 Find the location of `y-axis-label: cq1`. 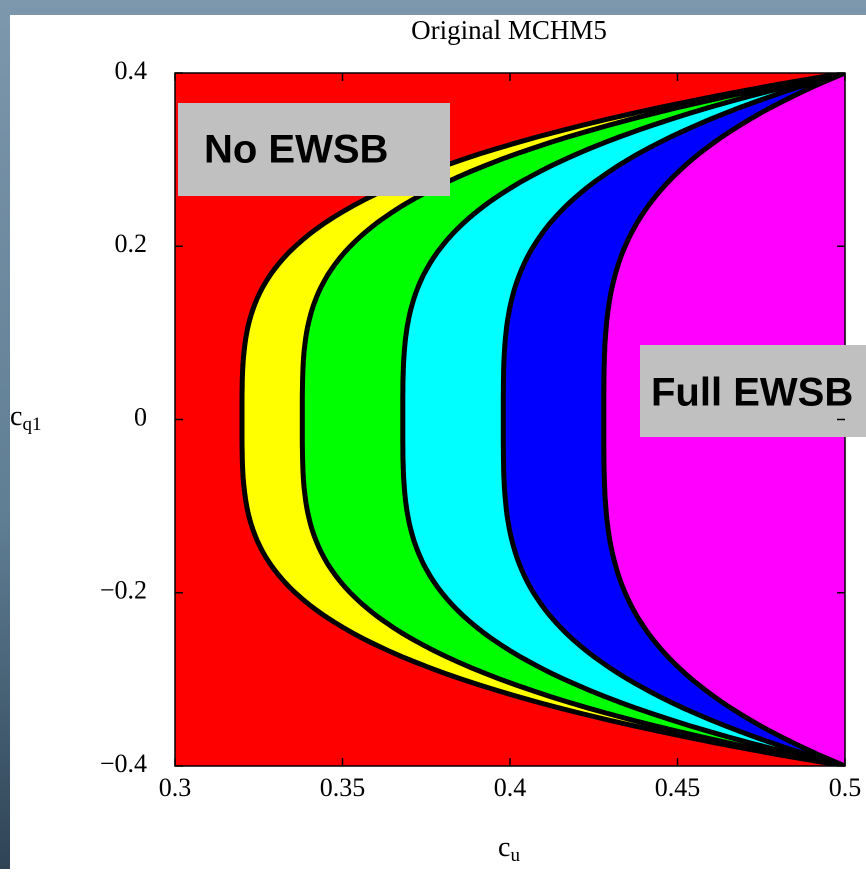

y-axis-label: cq1 is located at coordinates (25, 418).